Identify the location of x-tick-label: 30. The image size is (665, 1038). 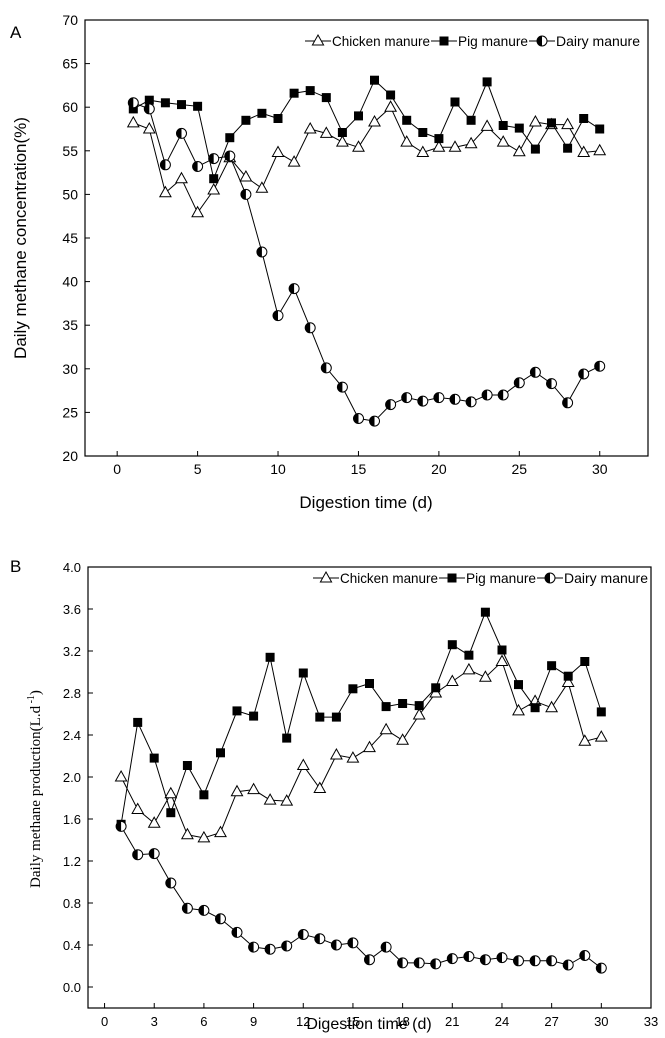
(601, 1021).